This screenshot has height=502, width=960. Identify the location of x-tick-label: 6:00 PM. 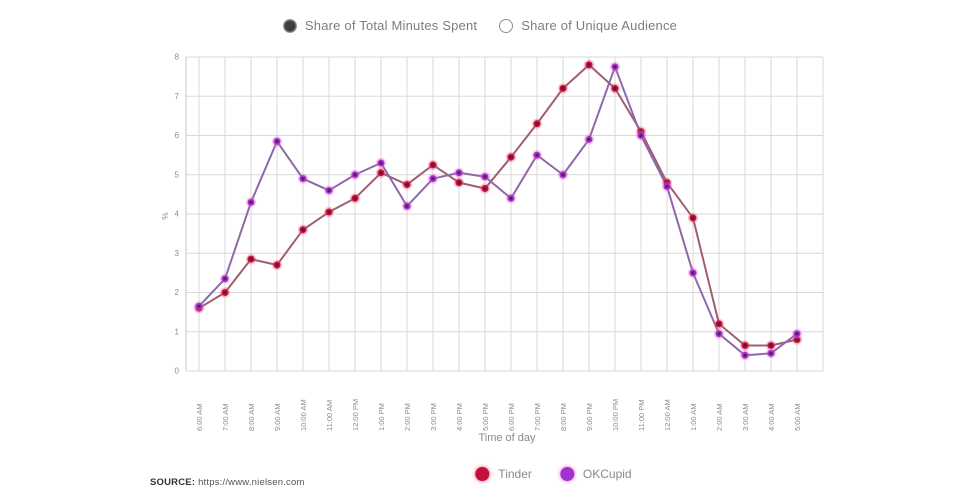
(511, 417).